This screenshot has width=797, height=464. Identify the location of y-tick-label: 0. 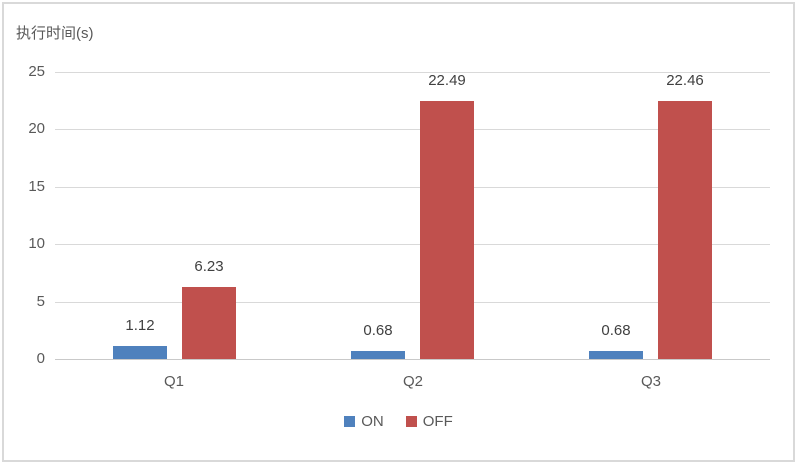
(40, 358).